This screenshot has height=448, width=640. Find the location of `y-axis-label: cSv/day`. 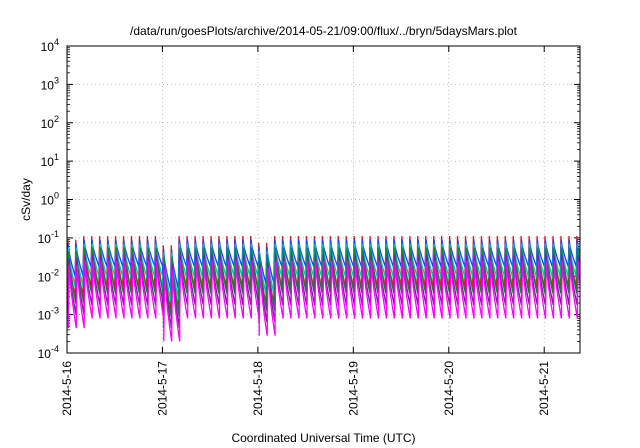

y-axis-label: cSv/day is located at coordinates (26, 199).